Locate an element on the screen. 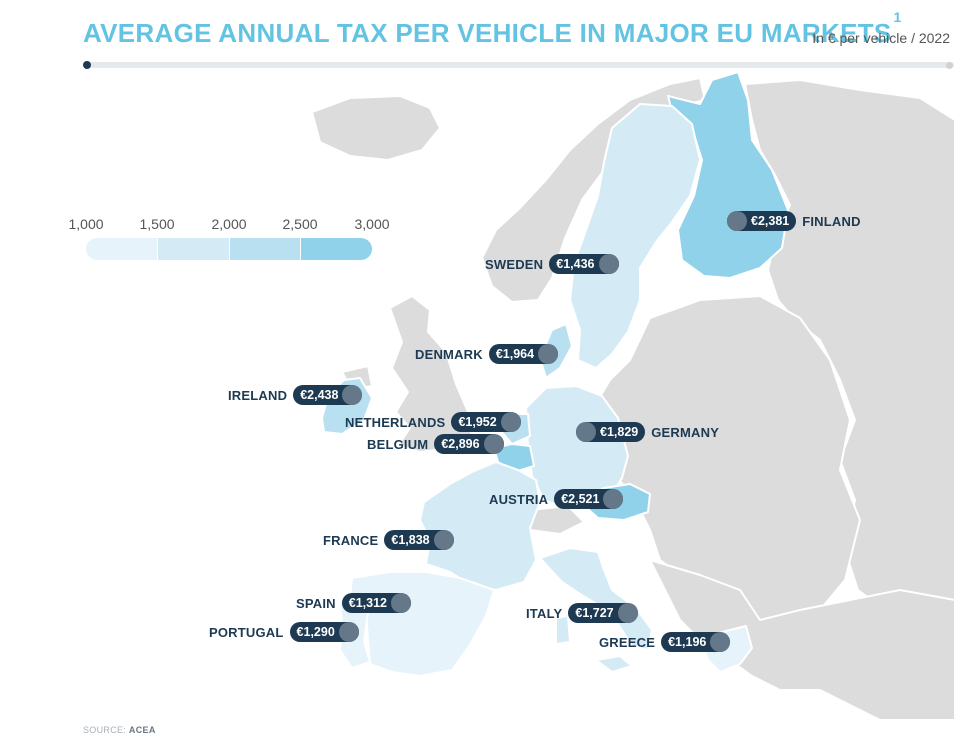 The height and width of the screenshot is (748, 960). value-pill: €1,196 is located at coordinates (696, 642).